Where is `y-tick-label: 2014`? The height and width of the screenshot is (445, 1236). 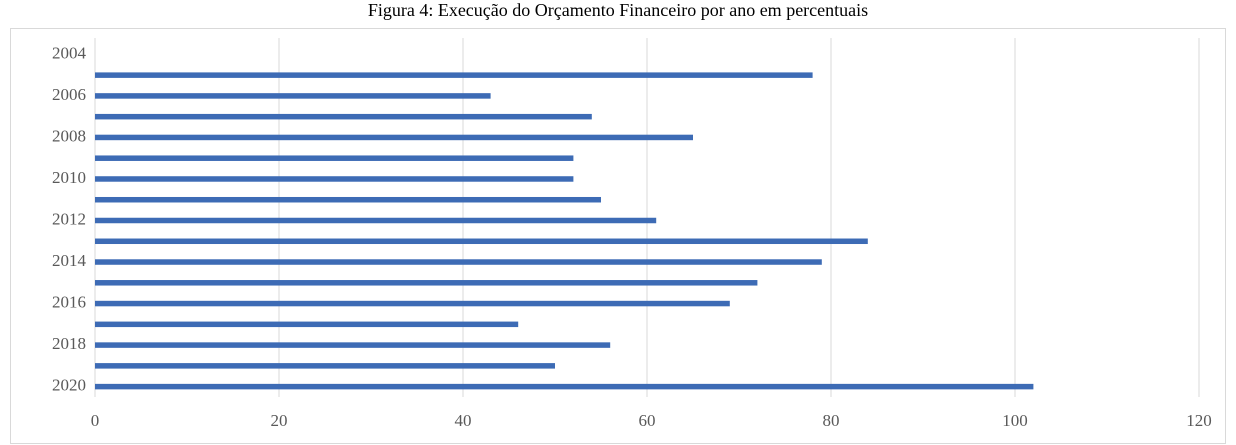
y-tick-label: 2014 is located at coordinates (69, 260).